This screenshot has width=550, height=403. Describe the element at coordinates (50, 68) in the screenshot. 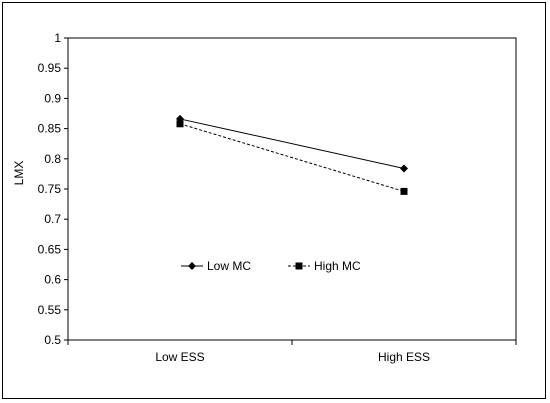

I see `y-tick-label: 0.95` at that location.